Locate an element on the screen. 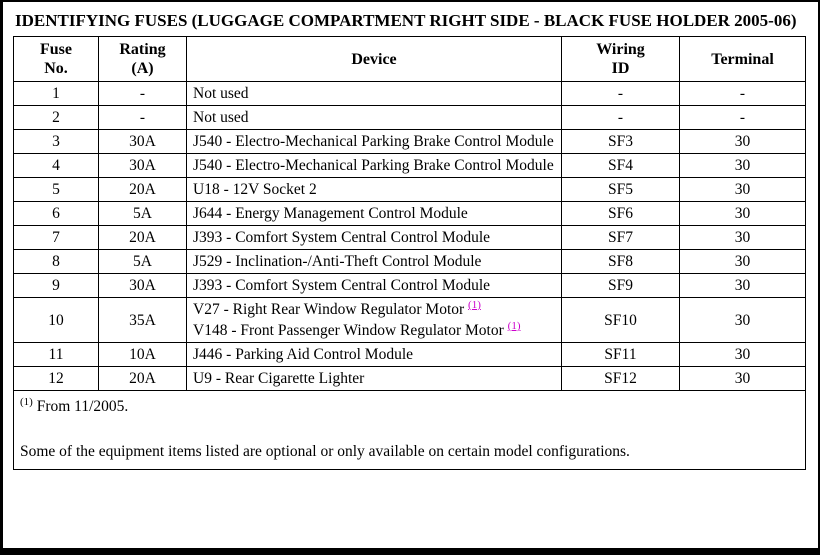 The height and width of the screenshot is (555, 820). fuse-no-cell: 6 is located at coordinates (56, 213).